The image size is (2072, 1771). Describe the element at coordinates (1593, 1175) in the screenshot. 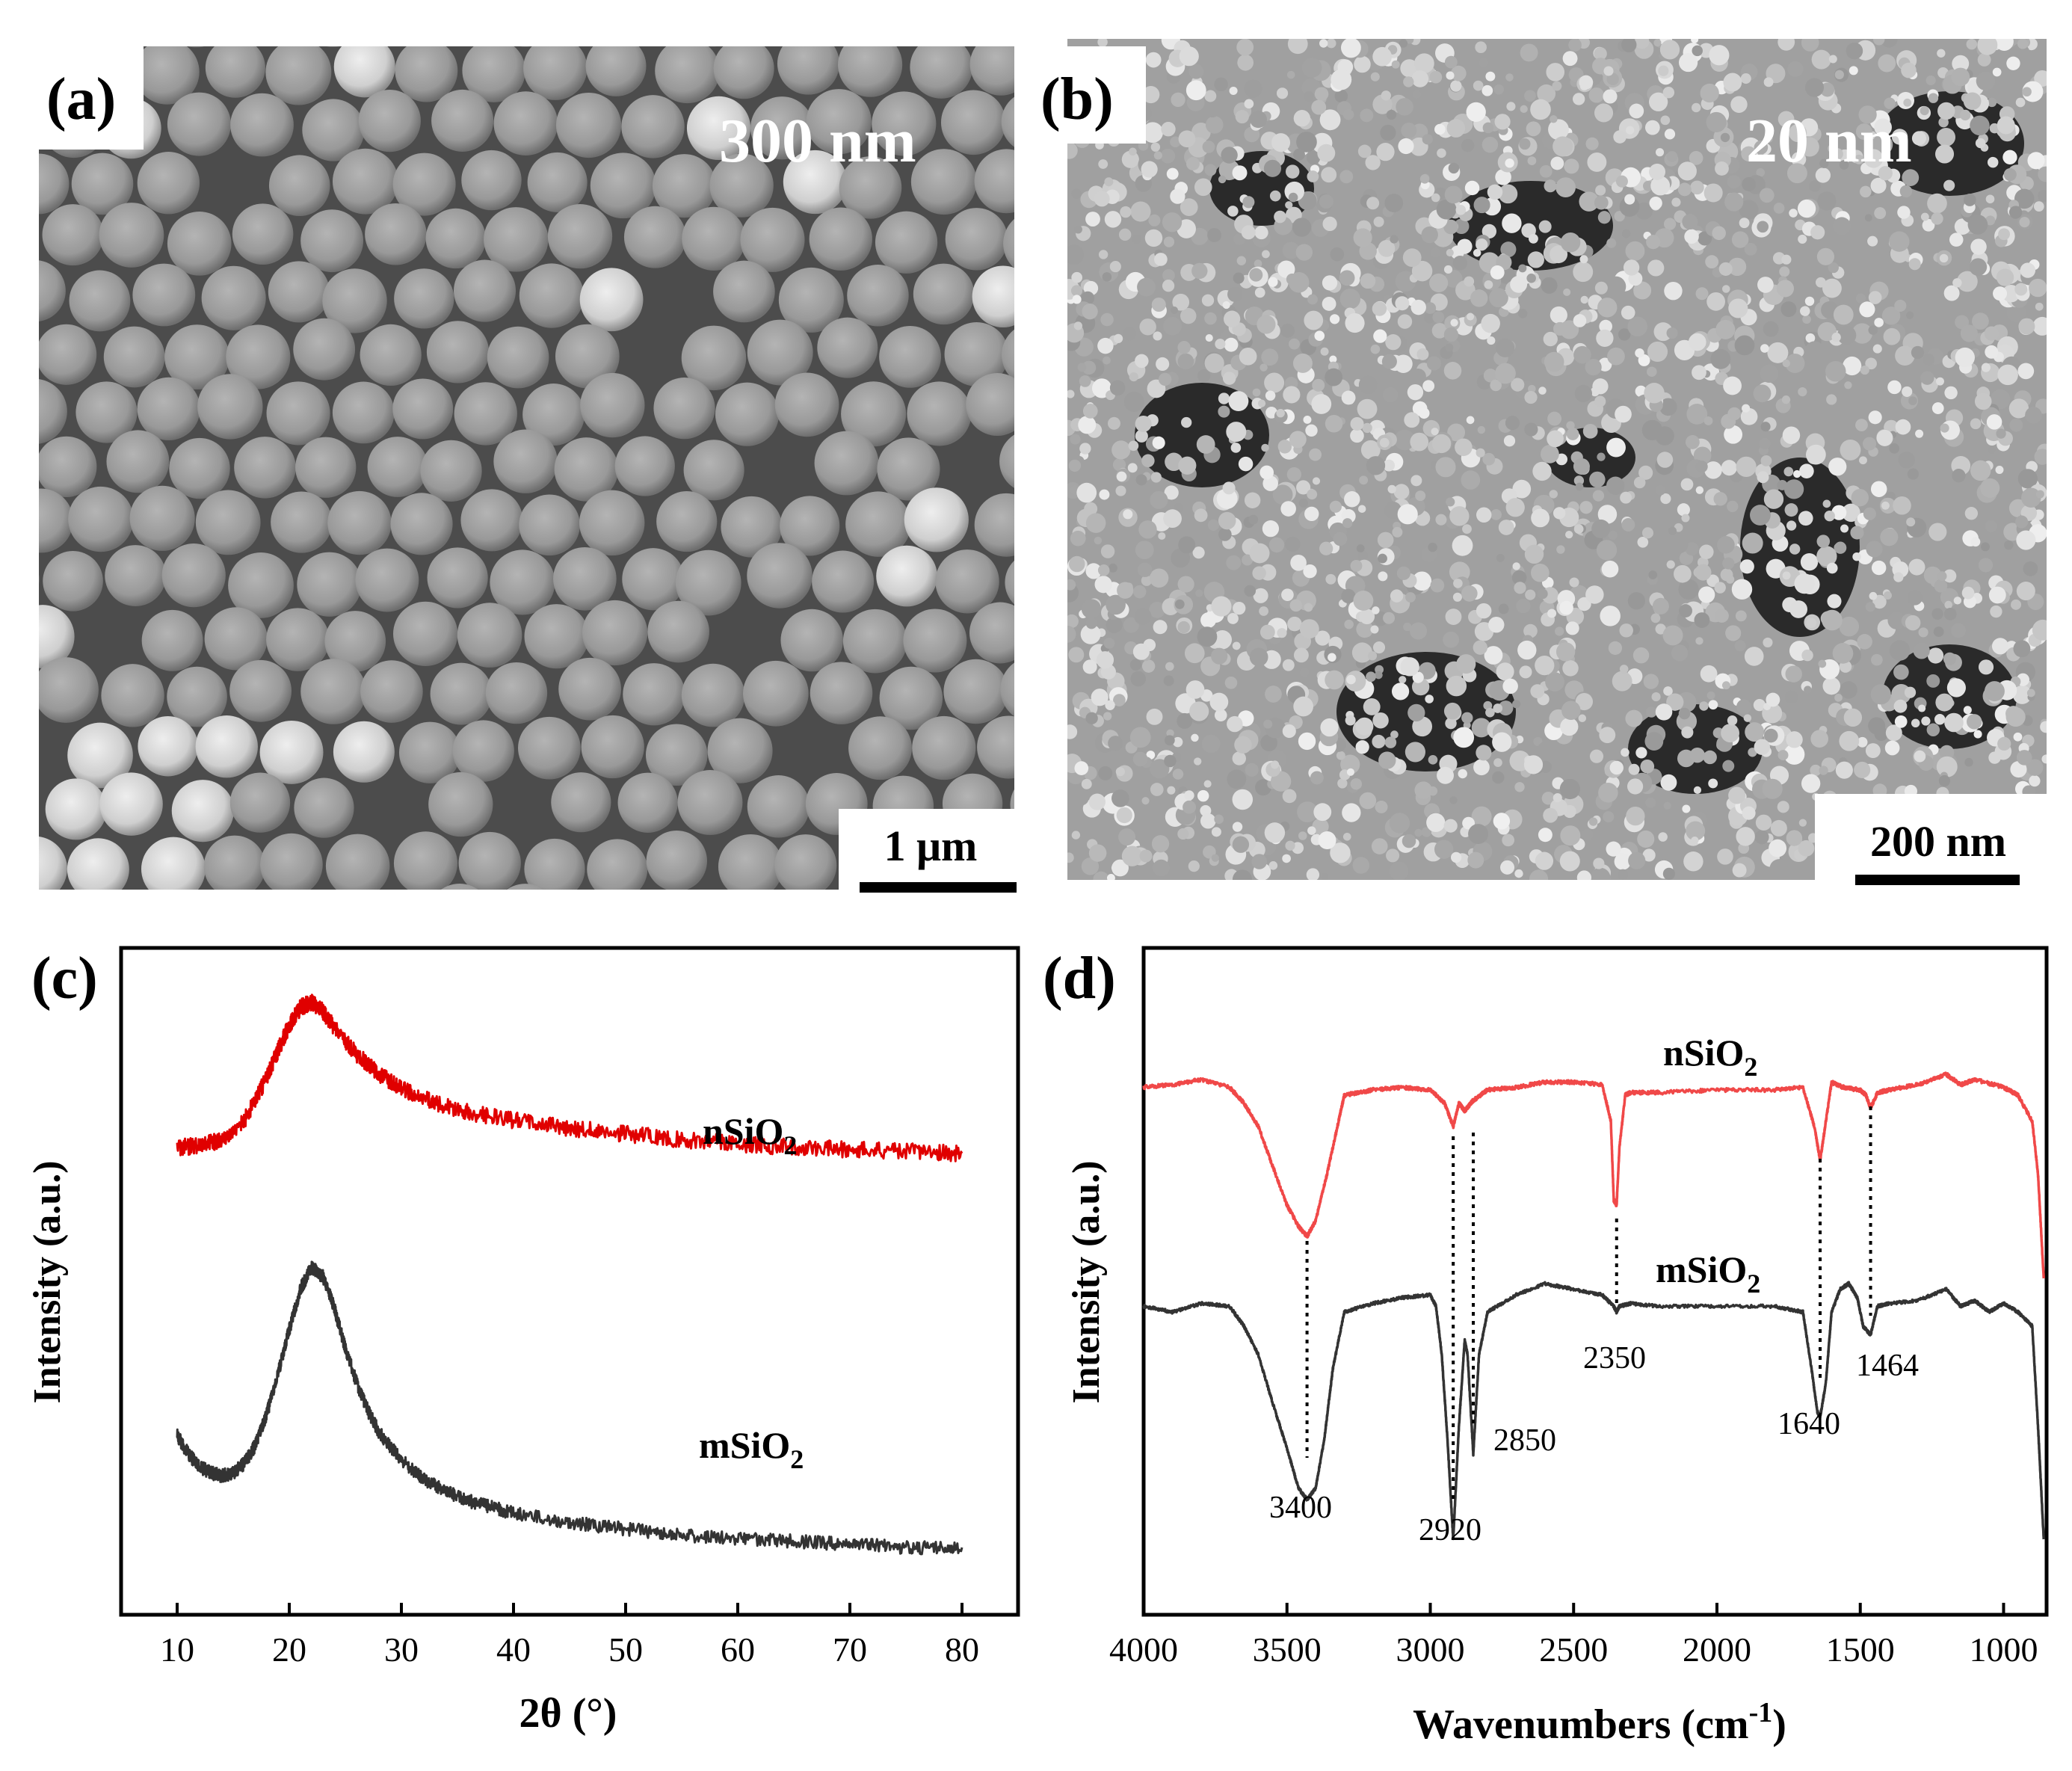

I see `series-line-nSiO2` at that location.